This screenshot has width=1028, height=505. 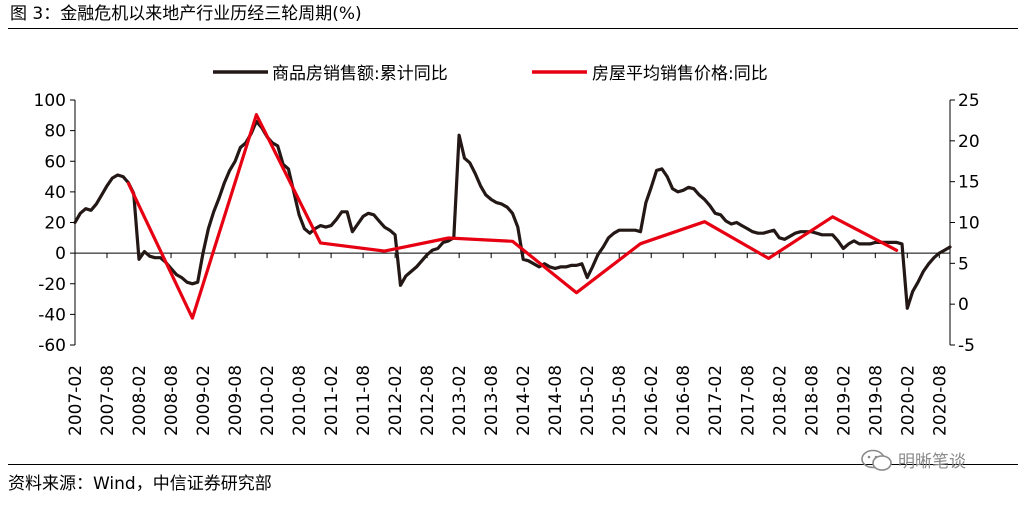 I want to click on x-tick-label: 2020-02, so click(x=908, y=400).